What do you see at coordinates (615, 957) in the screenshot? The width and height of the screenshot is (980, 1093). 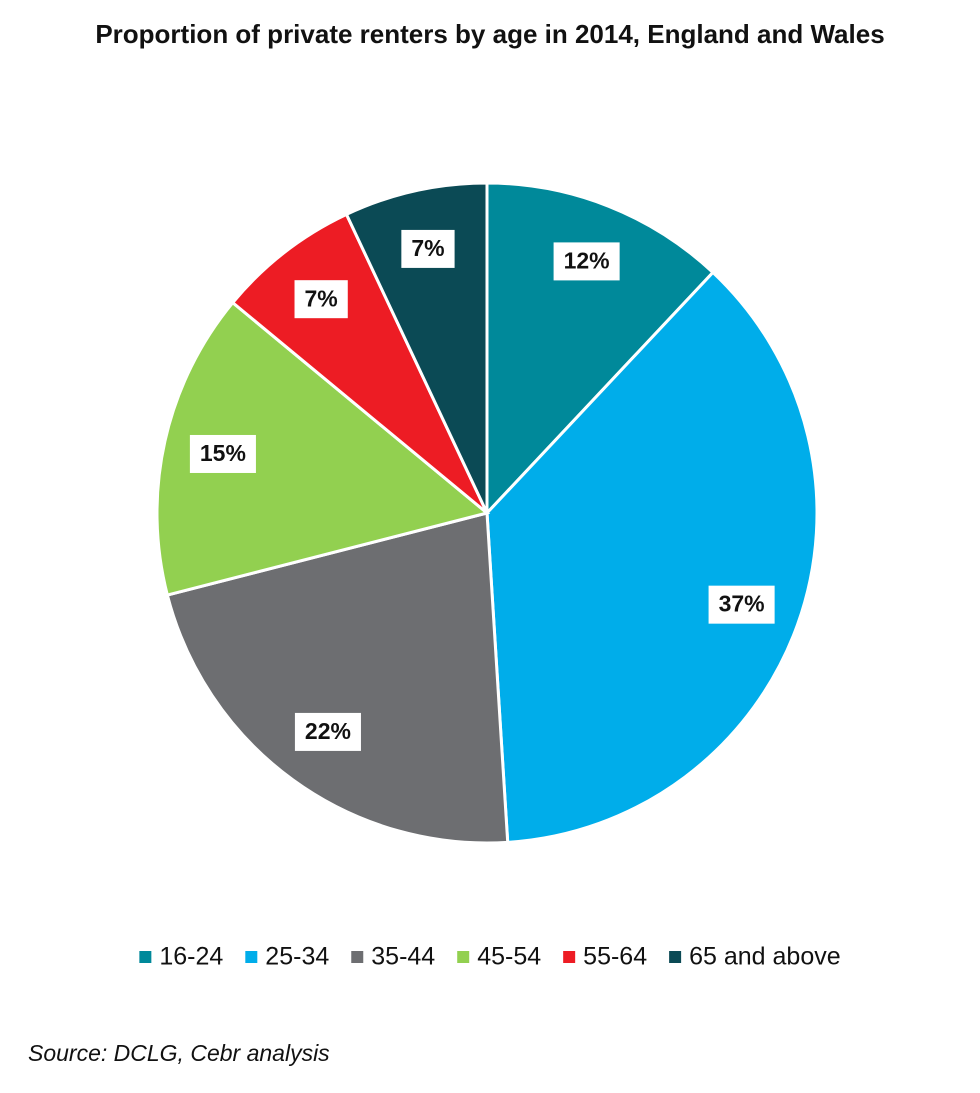 I see `legend-label: 55-64` at bounding box center [615, 957].